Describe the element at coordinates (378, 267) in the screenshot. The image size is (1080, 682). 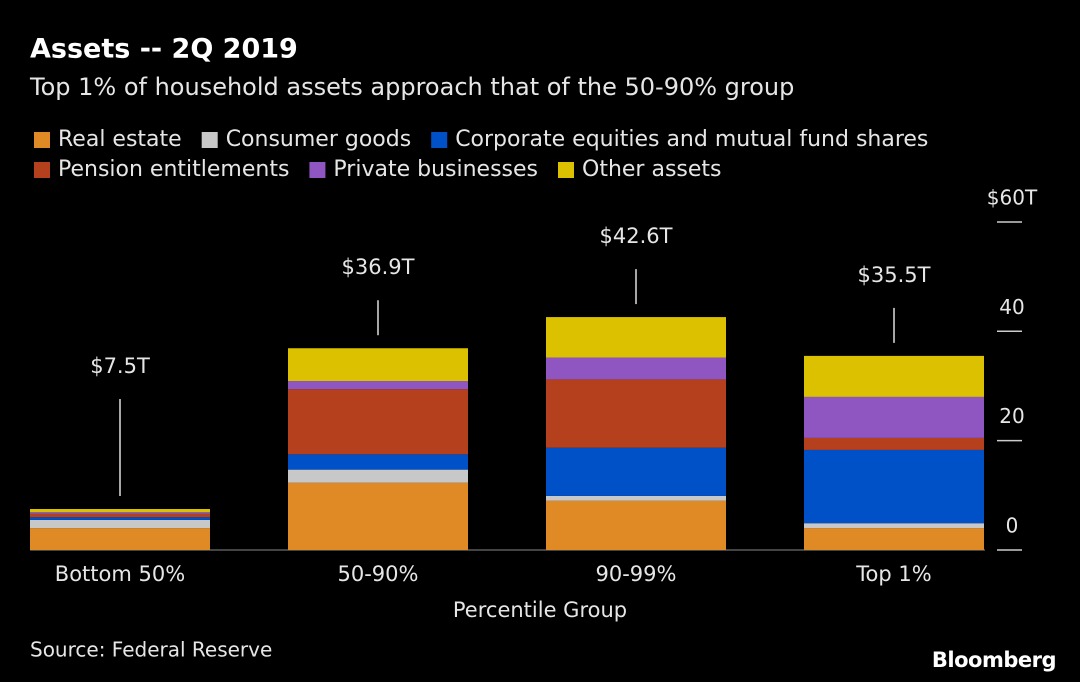
I see `total-label: $36.9T` at that location.